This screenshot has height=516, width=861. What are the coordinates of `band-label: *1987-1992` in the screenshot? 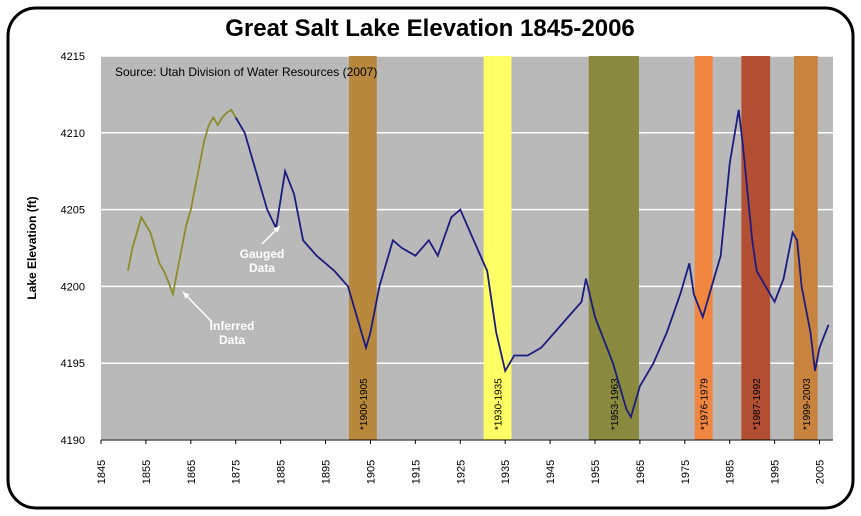 It's located at (757, 404).